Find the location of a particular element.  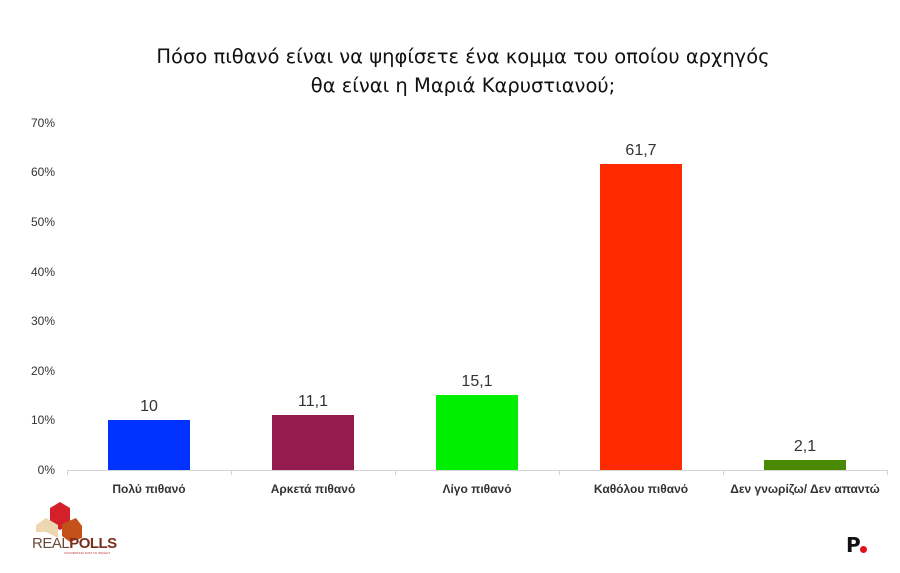

y-tick-label: 70% is located at coordinates (42, 122).